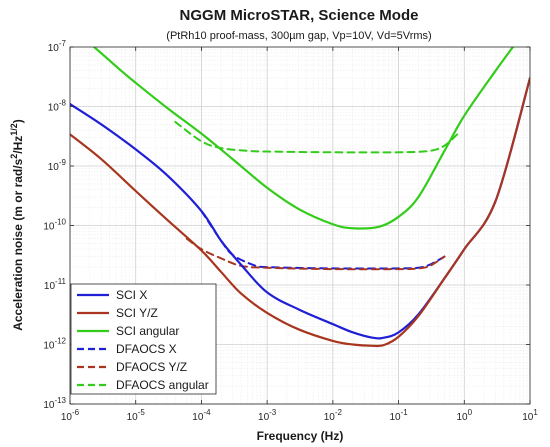 Image resolution: width=550 pixels, height=447 pixels. What do you see at coordinates (339, 412) in the screenshot?
I see `x-tick-exponent: -2` at bounding box center [339, 412].